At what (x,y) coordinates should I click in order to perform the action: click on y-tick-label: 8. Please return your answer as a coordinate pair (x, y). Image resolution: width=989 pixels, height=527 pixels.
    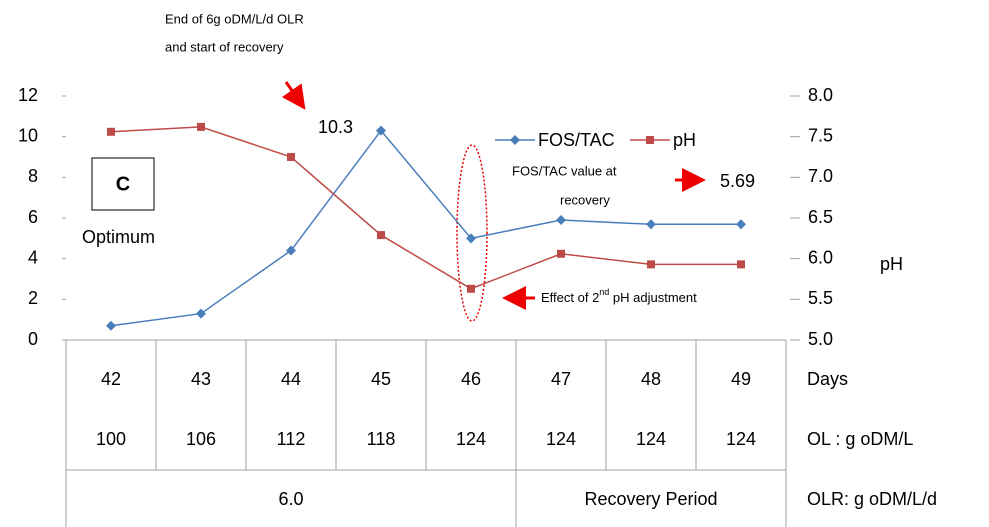
    Looking at the image, I should click on (33, 176).